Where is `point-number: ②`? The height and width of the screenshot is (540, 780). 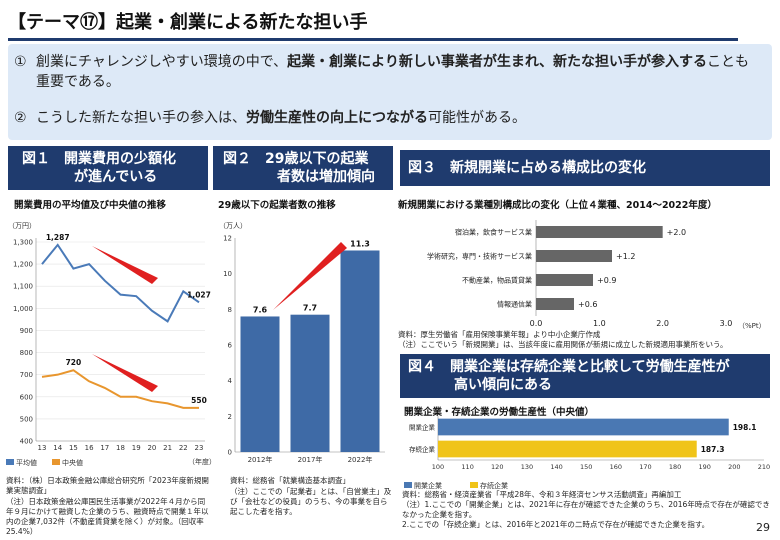
point-number: ② is located at coordinates (20, 118).